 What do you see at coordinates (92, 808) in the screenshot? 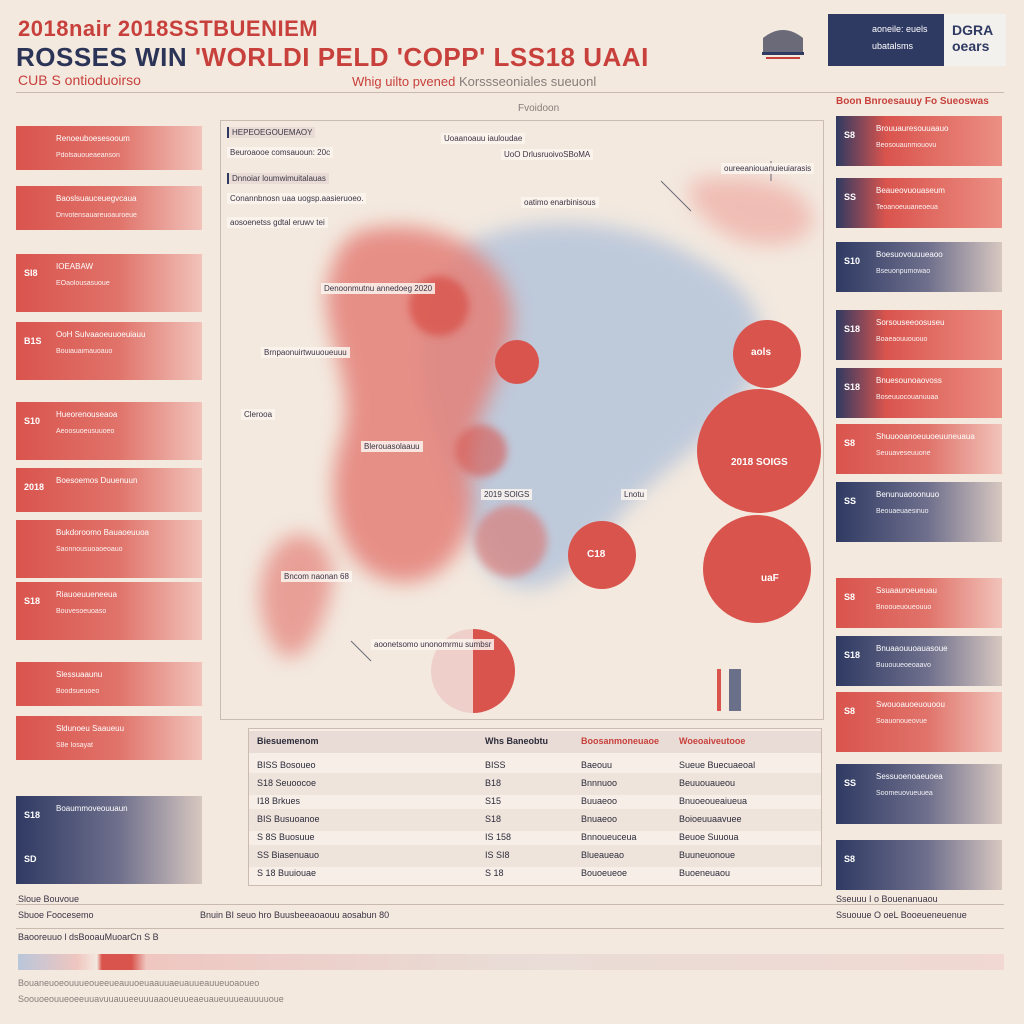
I see `left-bar-title: Boaummoveouuaun` at bounding box center [92, 808].